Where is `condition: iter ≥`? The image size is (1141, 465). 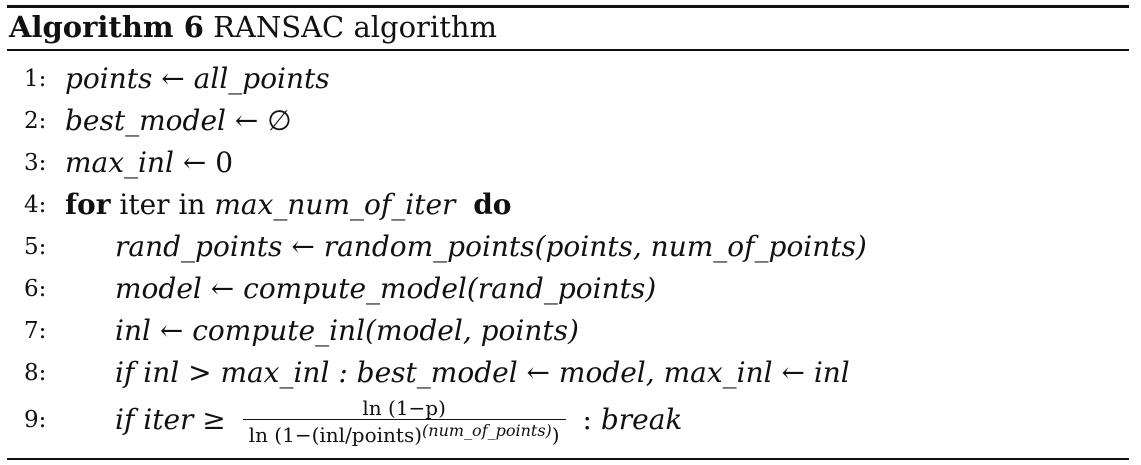
condition: iter ≥ is located at coordinates (184, 419).